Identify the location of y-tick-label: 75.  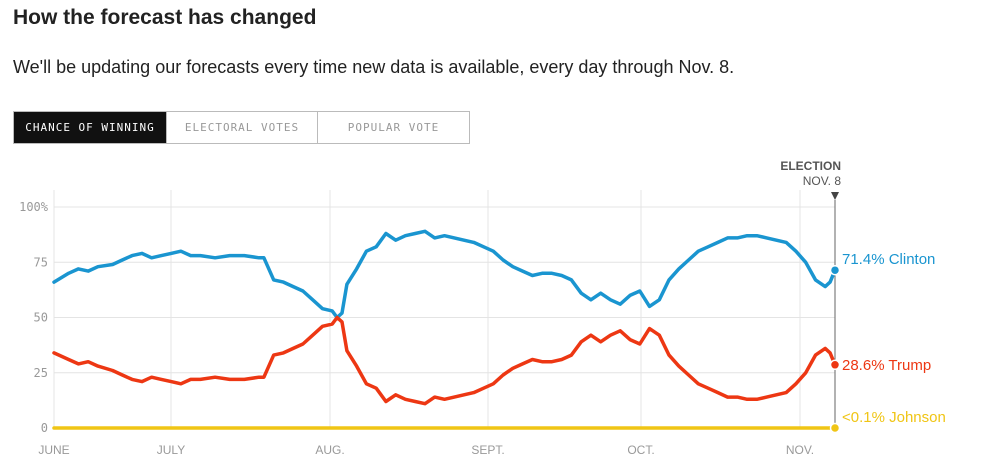
(41, 262).